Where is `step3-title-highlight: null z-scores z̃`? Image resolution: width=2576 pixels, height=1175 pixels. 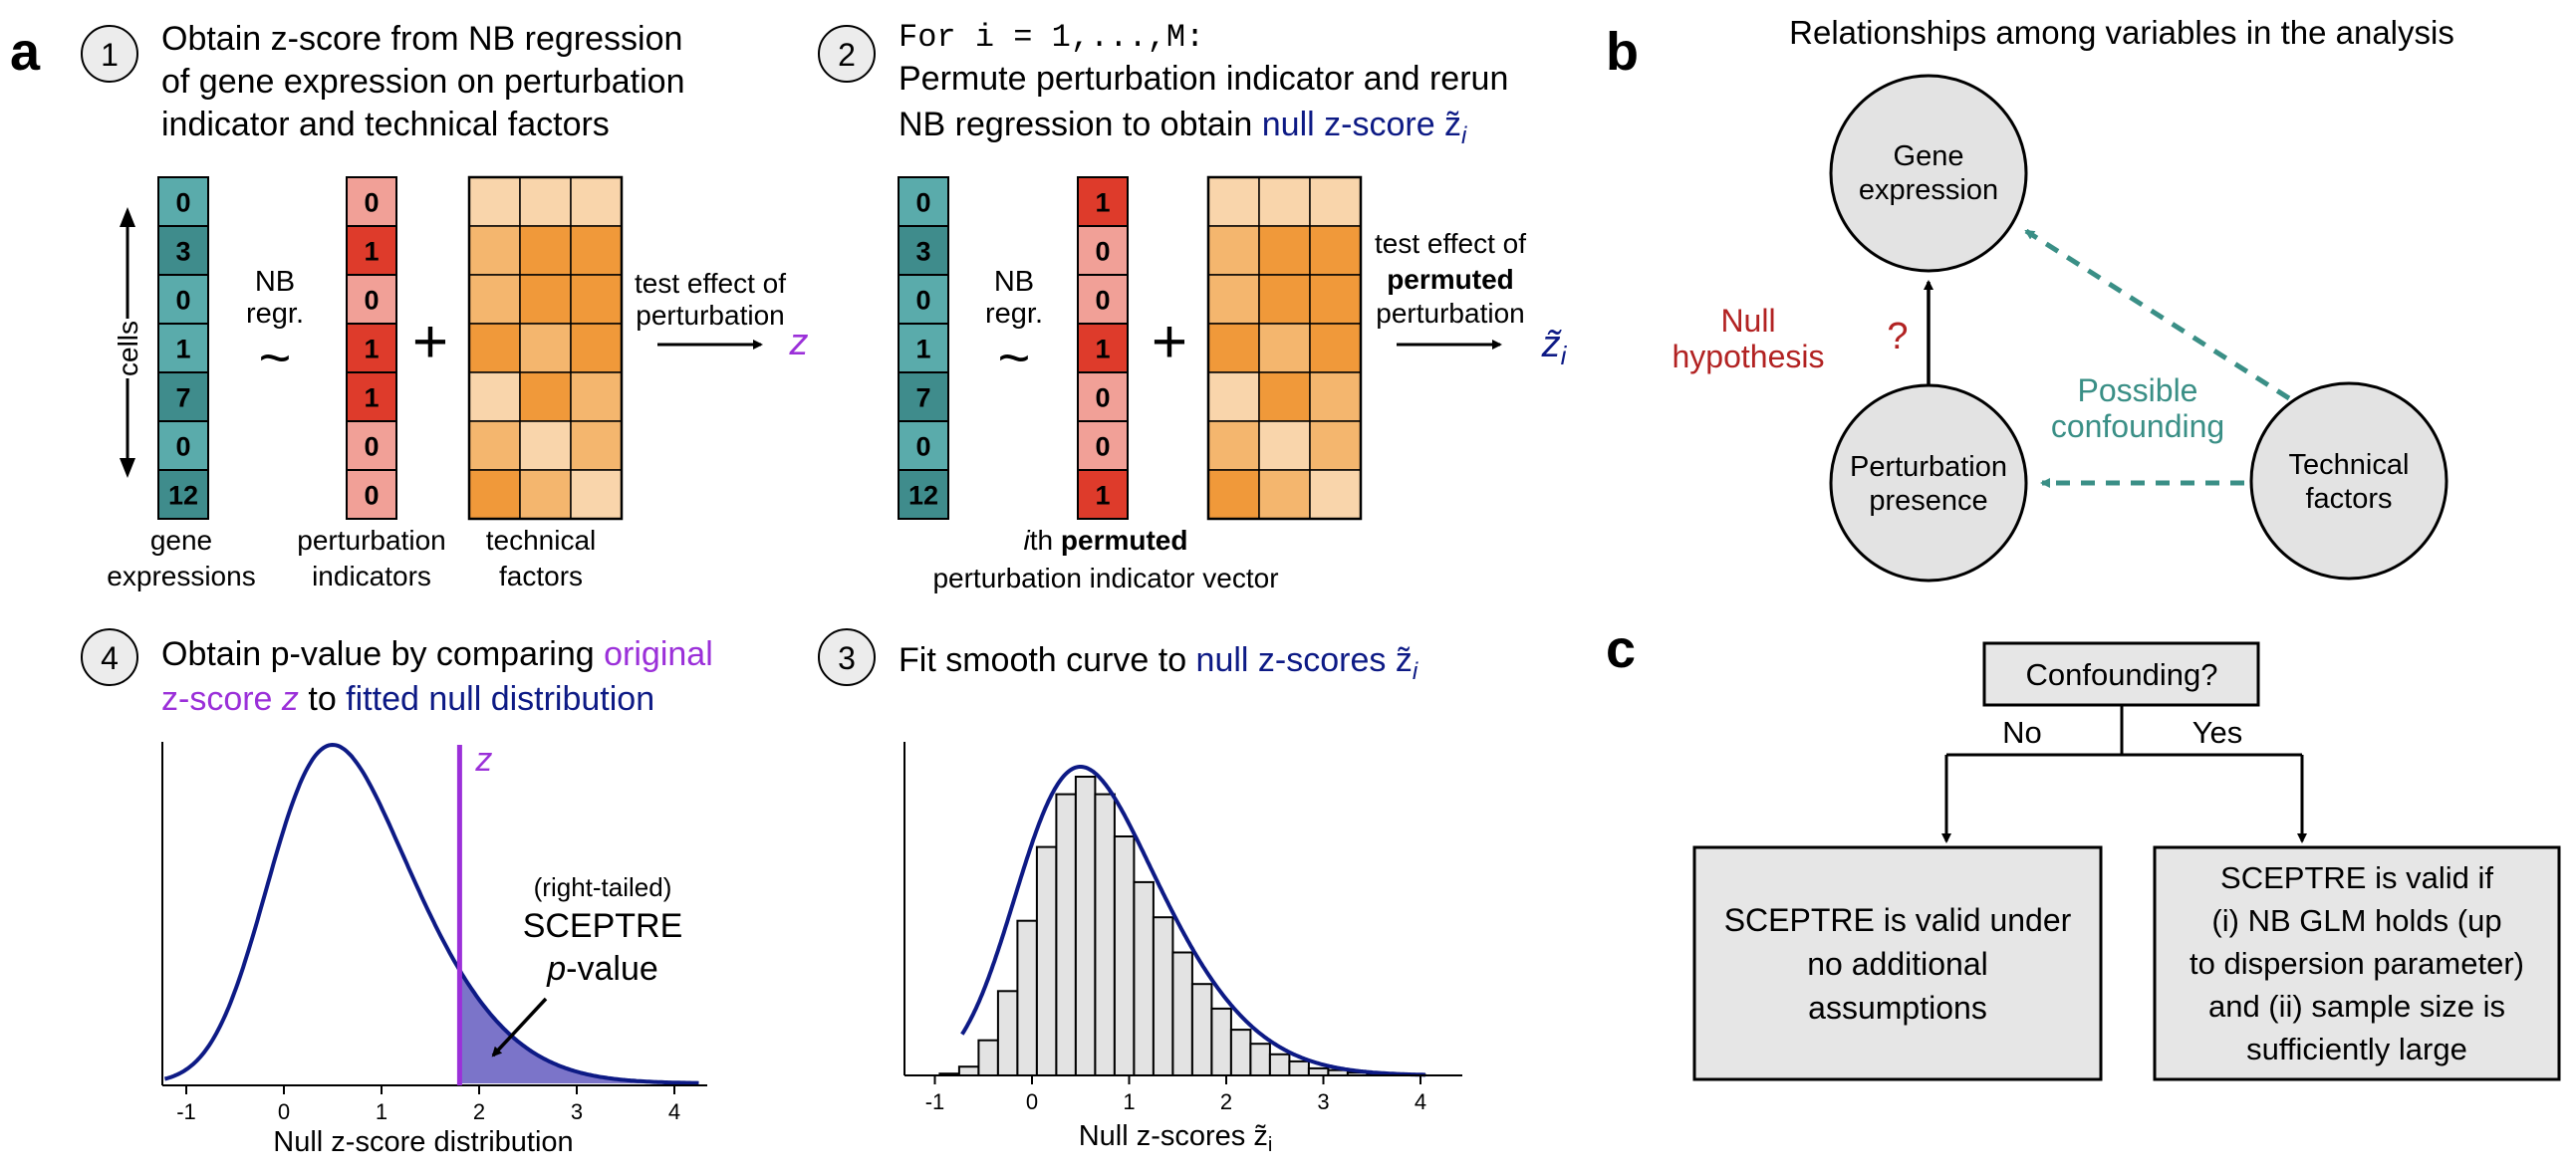
step3-title-highlight: null z-scores z̃ is located at coordinates (1304, 660).